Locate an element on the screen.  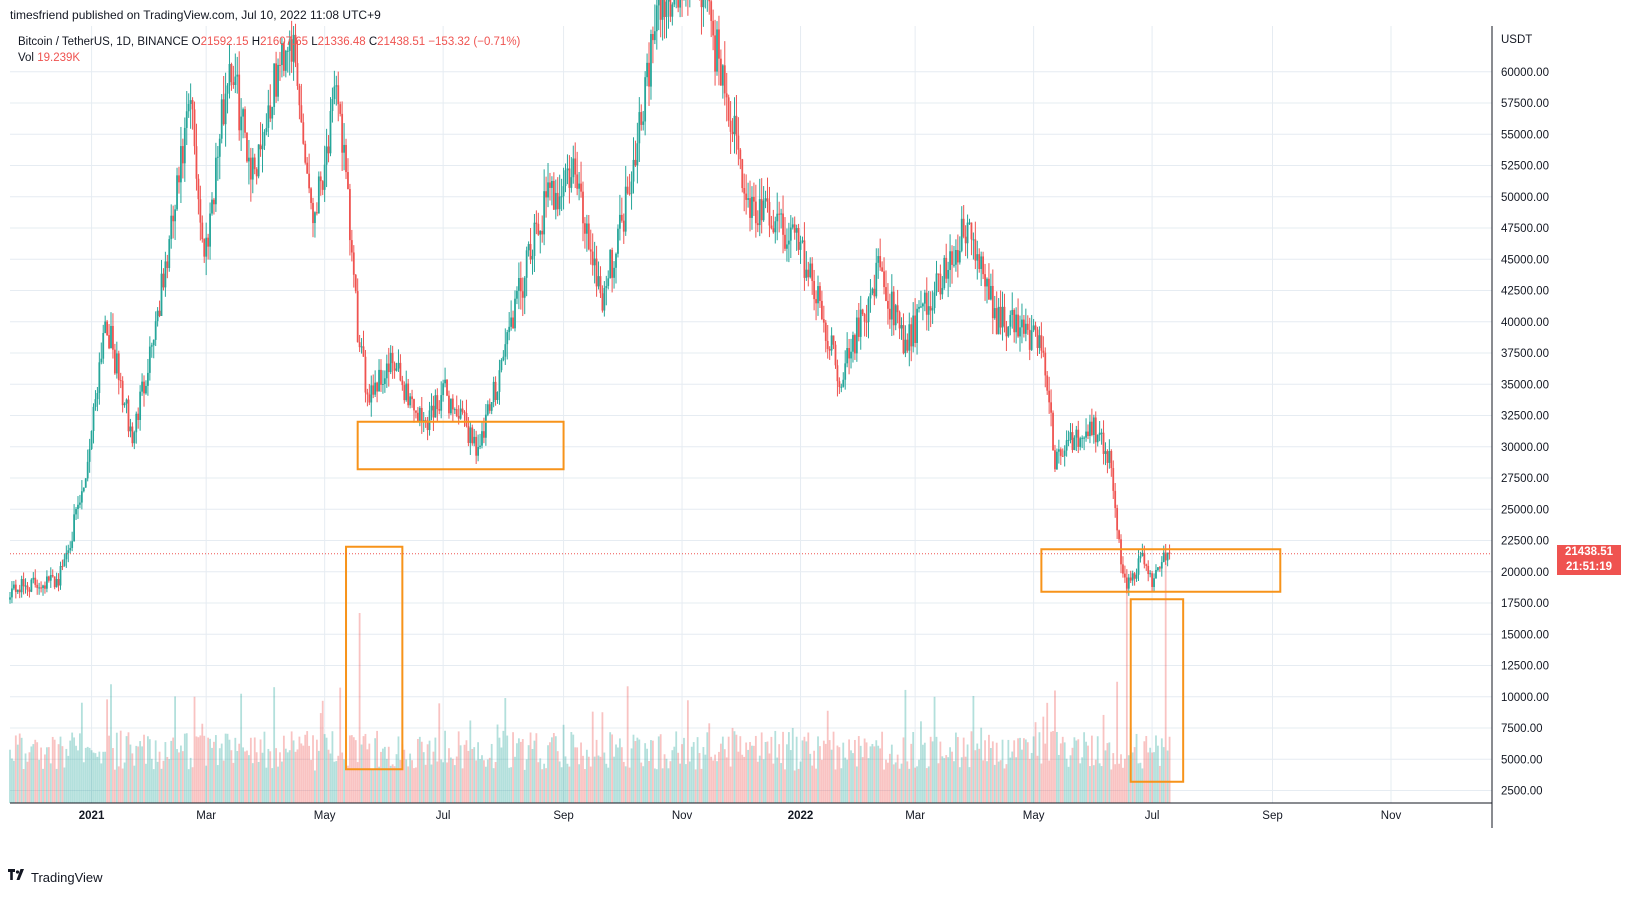
symbol-label: Bitcoin / TetherUS, 1D, BINANCE is located at coordinates (103, 42).